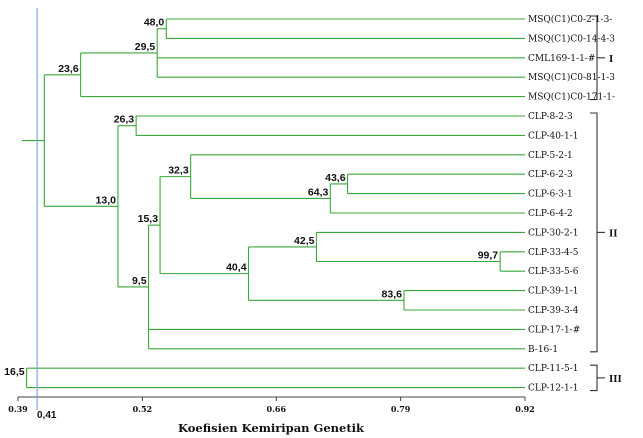 This screenshot has width=643, height=438. Describe the element at coordinates (271, 428) in the screenshot. I see `x-axis-title: Koefisien Kemiripan Genetik` at that location.